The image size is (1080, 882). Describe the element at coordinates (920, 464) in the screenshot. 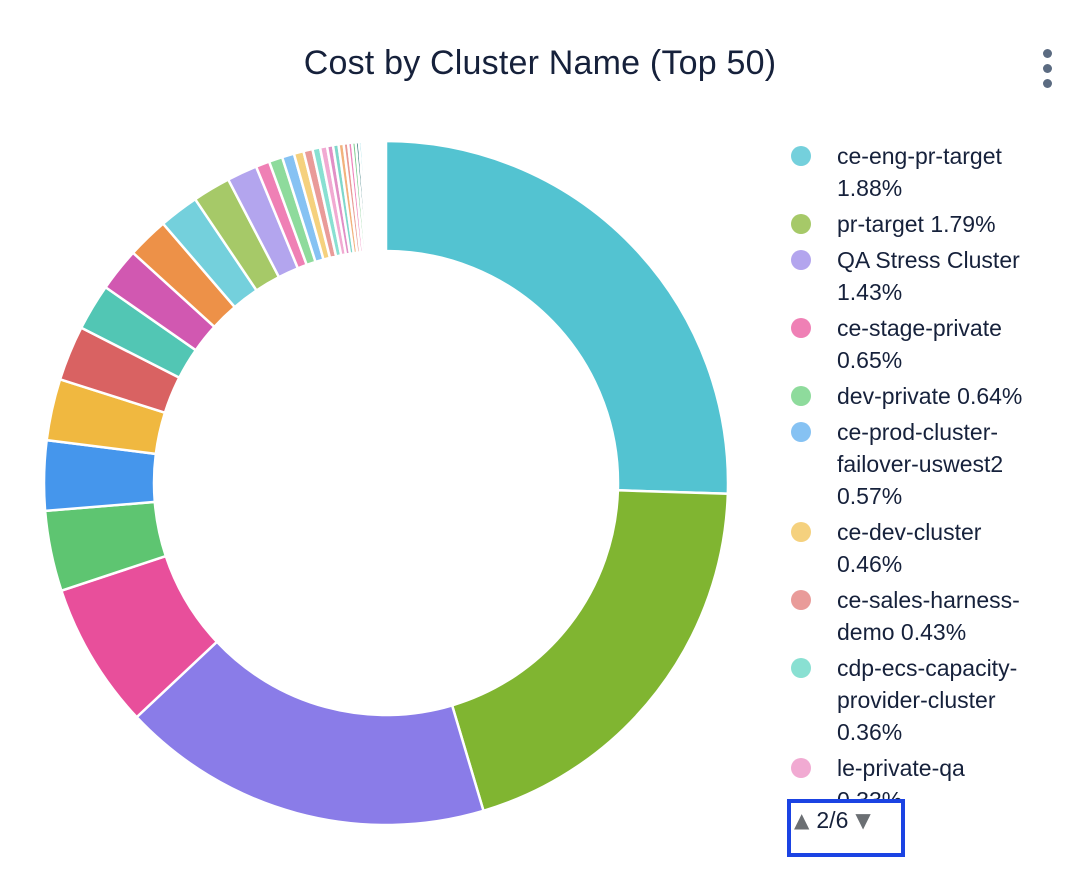

I see `legend-label: ce-prod-cluster-failover-uswest2 0.57%` at that location.